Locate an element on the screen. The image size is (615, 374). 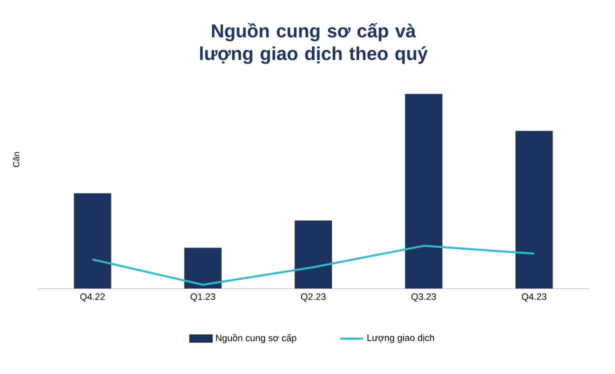
x-tick-label: Q4.23 is located at coordinates (534, 297).